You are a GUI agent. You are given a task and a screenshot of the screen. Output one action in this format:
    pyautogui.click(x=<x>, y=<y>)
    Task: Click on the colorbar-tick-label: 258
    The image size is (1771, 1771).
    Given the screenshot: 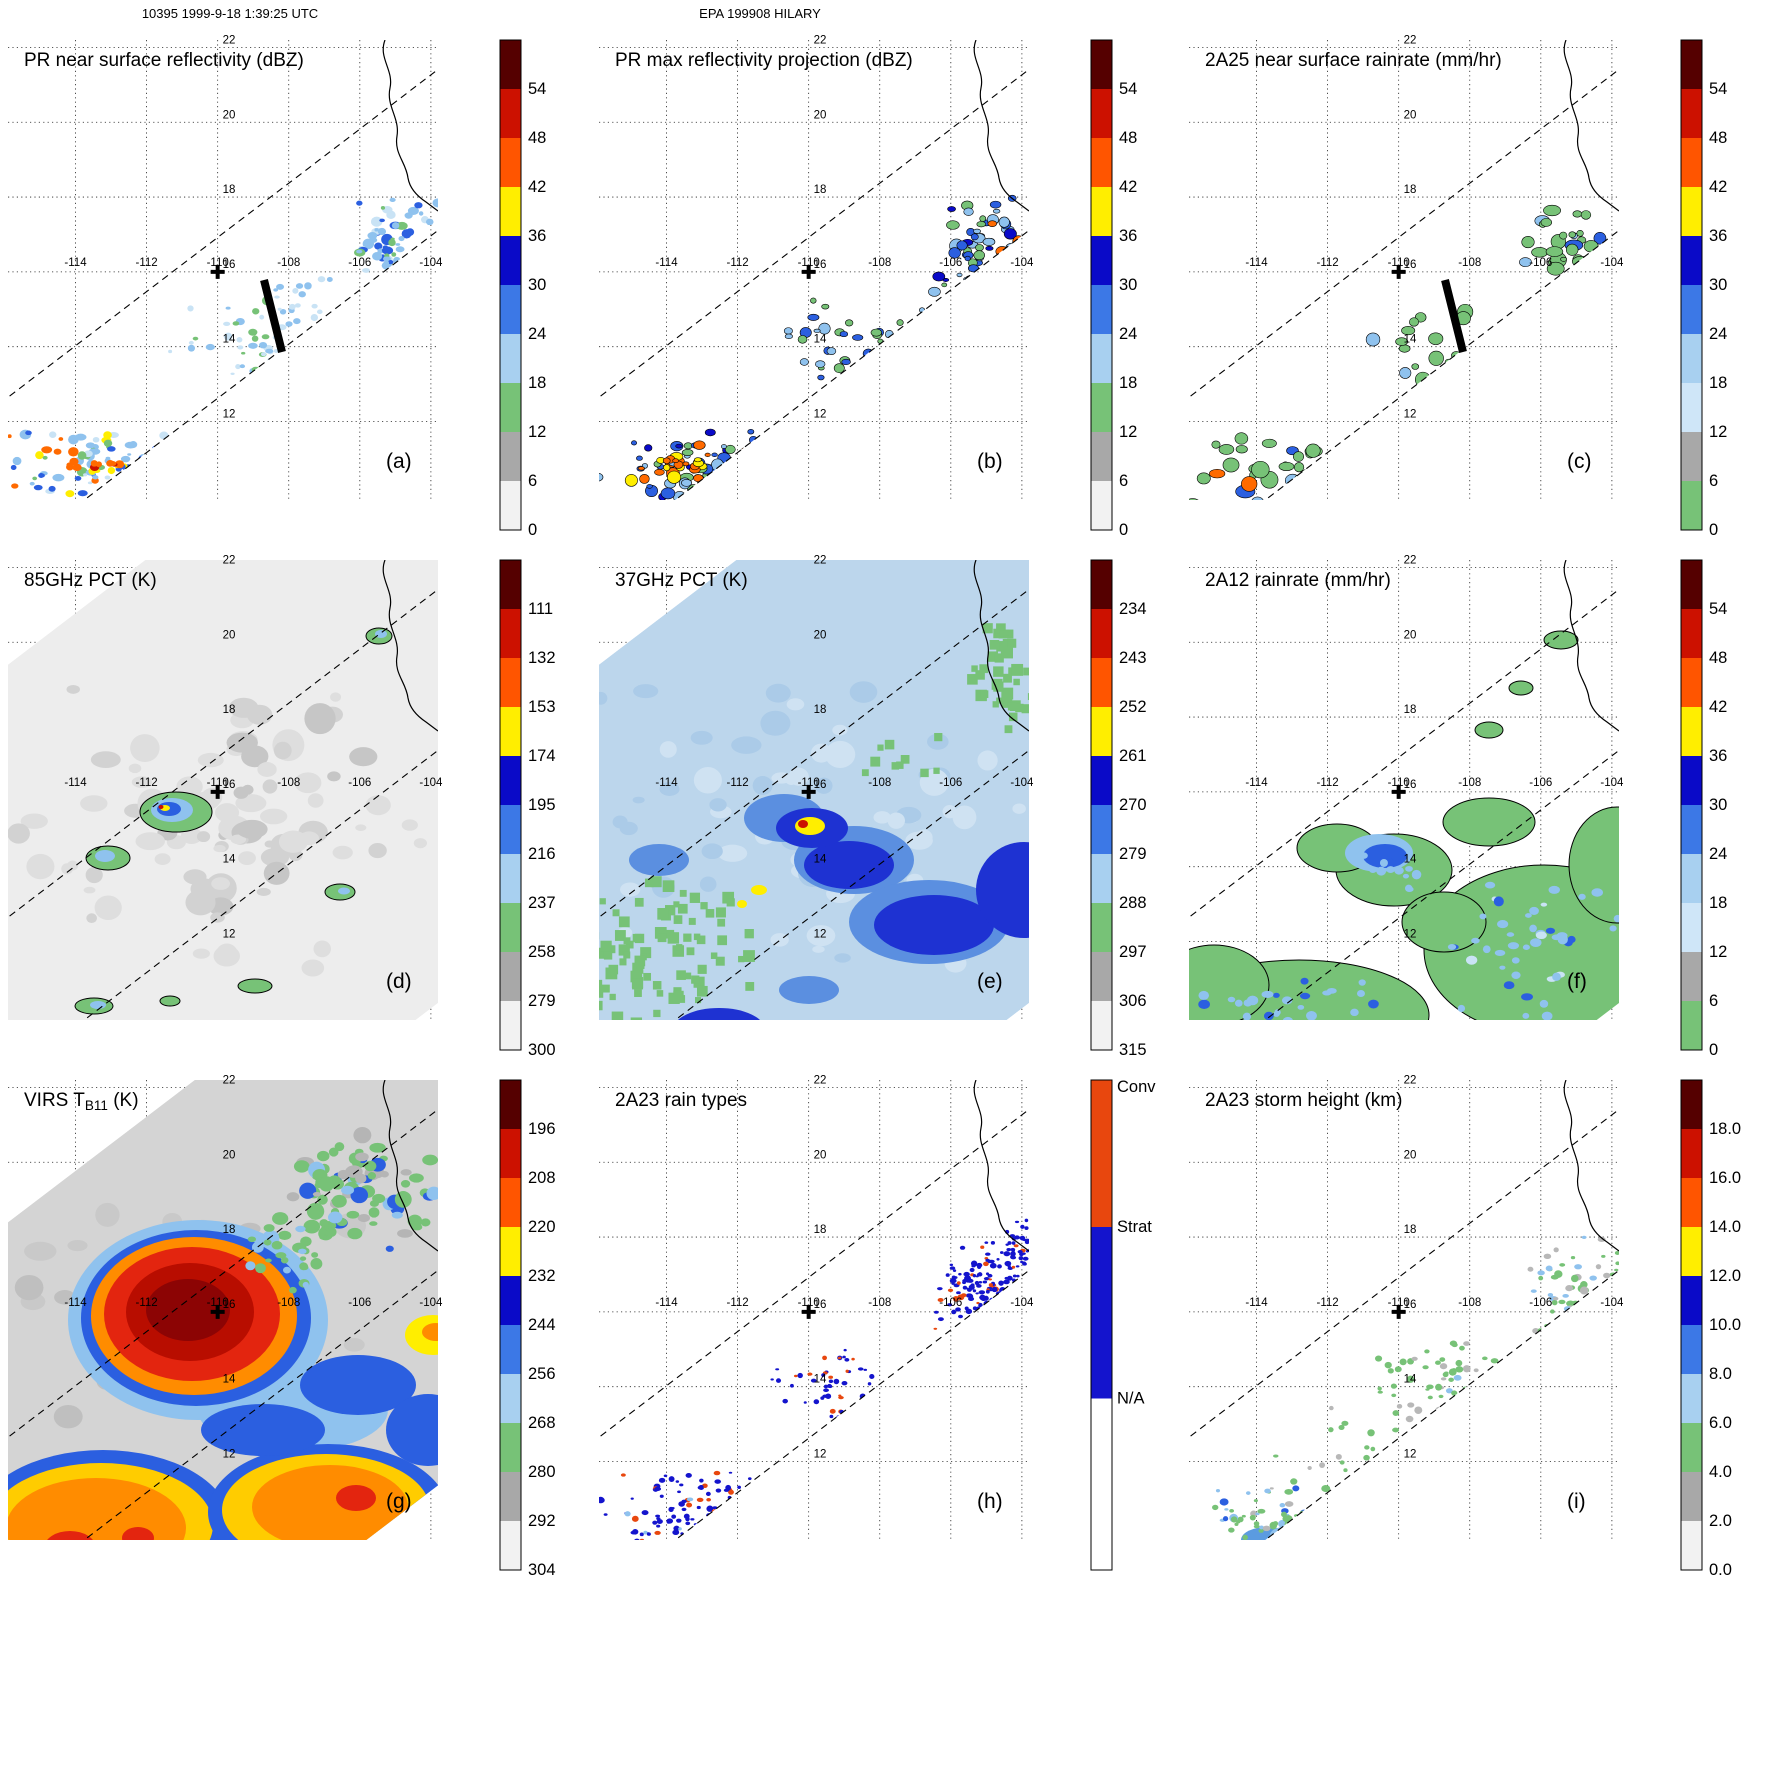 What is the action you would take?
    pyautogui.click(x=542, y=952)
    